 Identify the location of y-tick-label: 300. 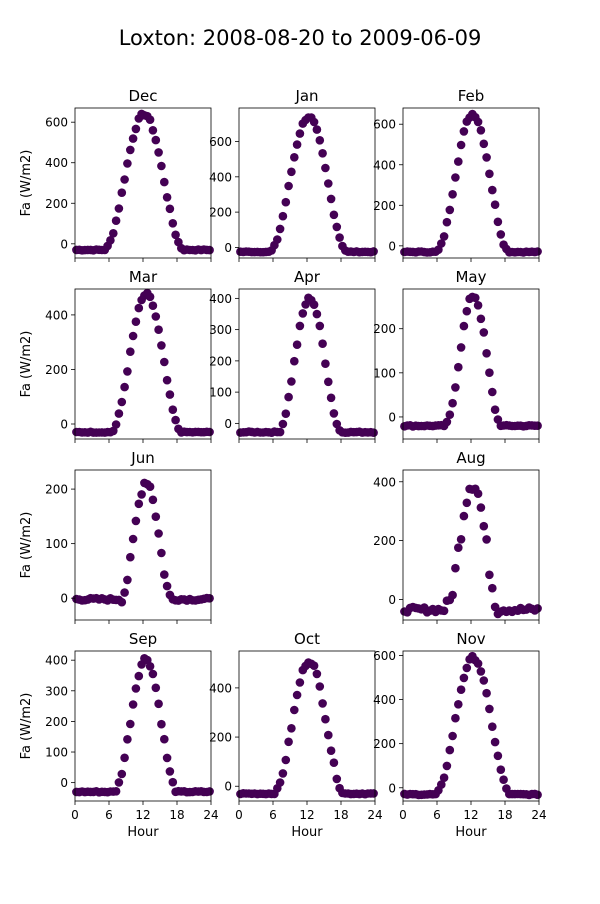
(56, 691).